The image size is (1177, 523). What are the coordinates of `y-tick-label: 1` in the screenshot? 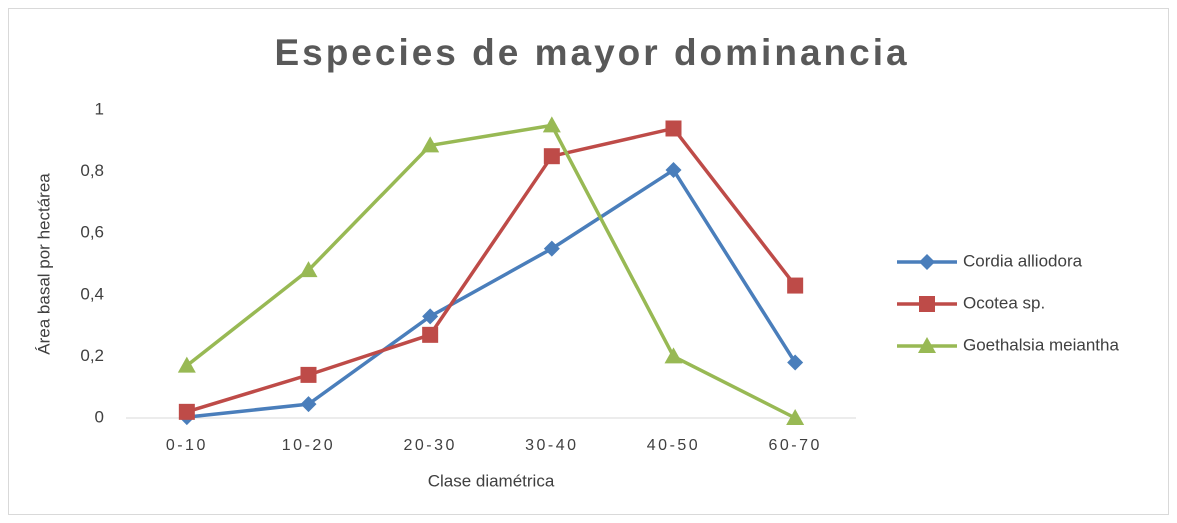 It's located at (99, 108).